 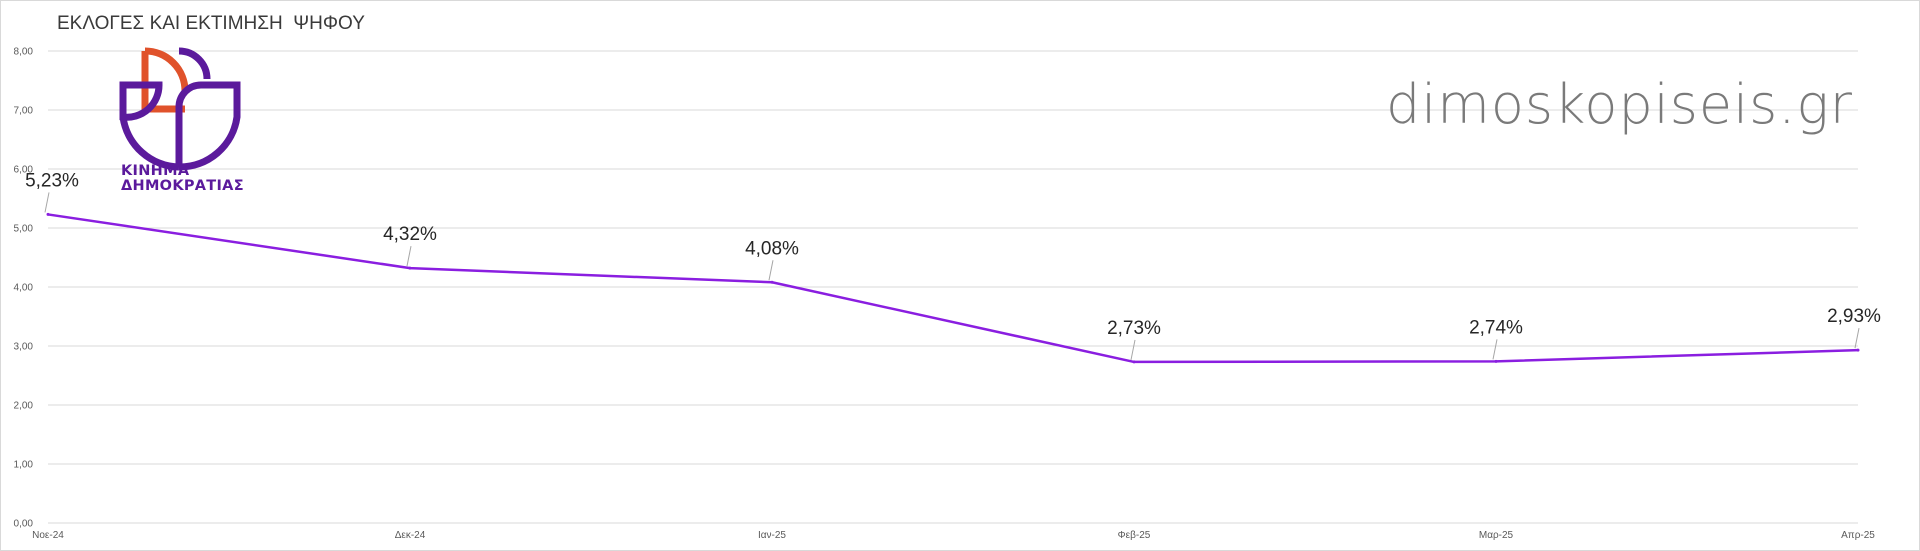 What do you see at coordinates (24, 52) in the screenshot?
I see `y-tick-label: 8,00` at bounding box center [24, 52].